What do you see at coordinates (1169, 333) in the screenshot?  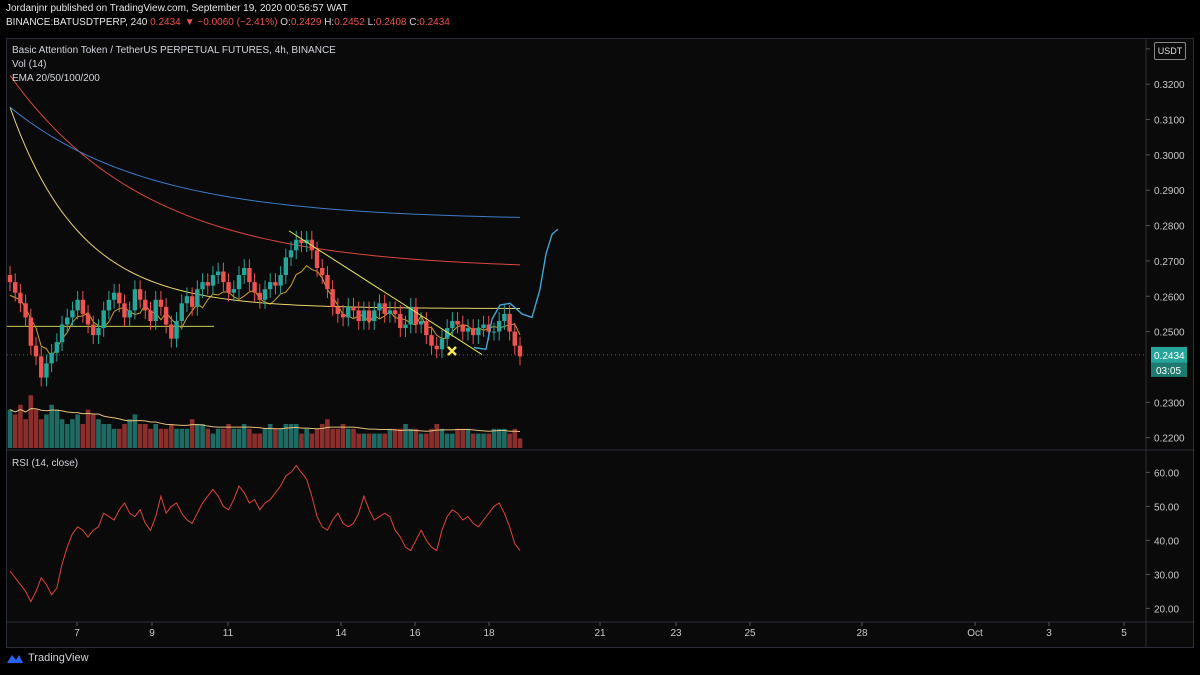 I see `price-tick-label: 0.2500` at bounding box center [1169, 333].